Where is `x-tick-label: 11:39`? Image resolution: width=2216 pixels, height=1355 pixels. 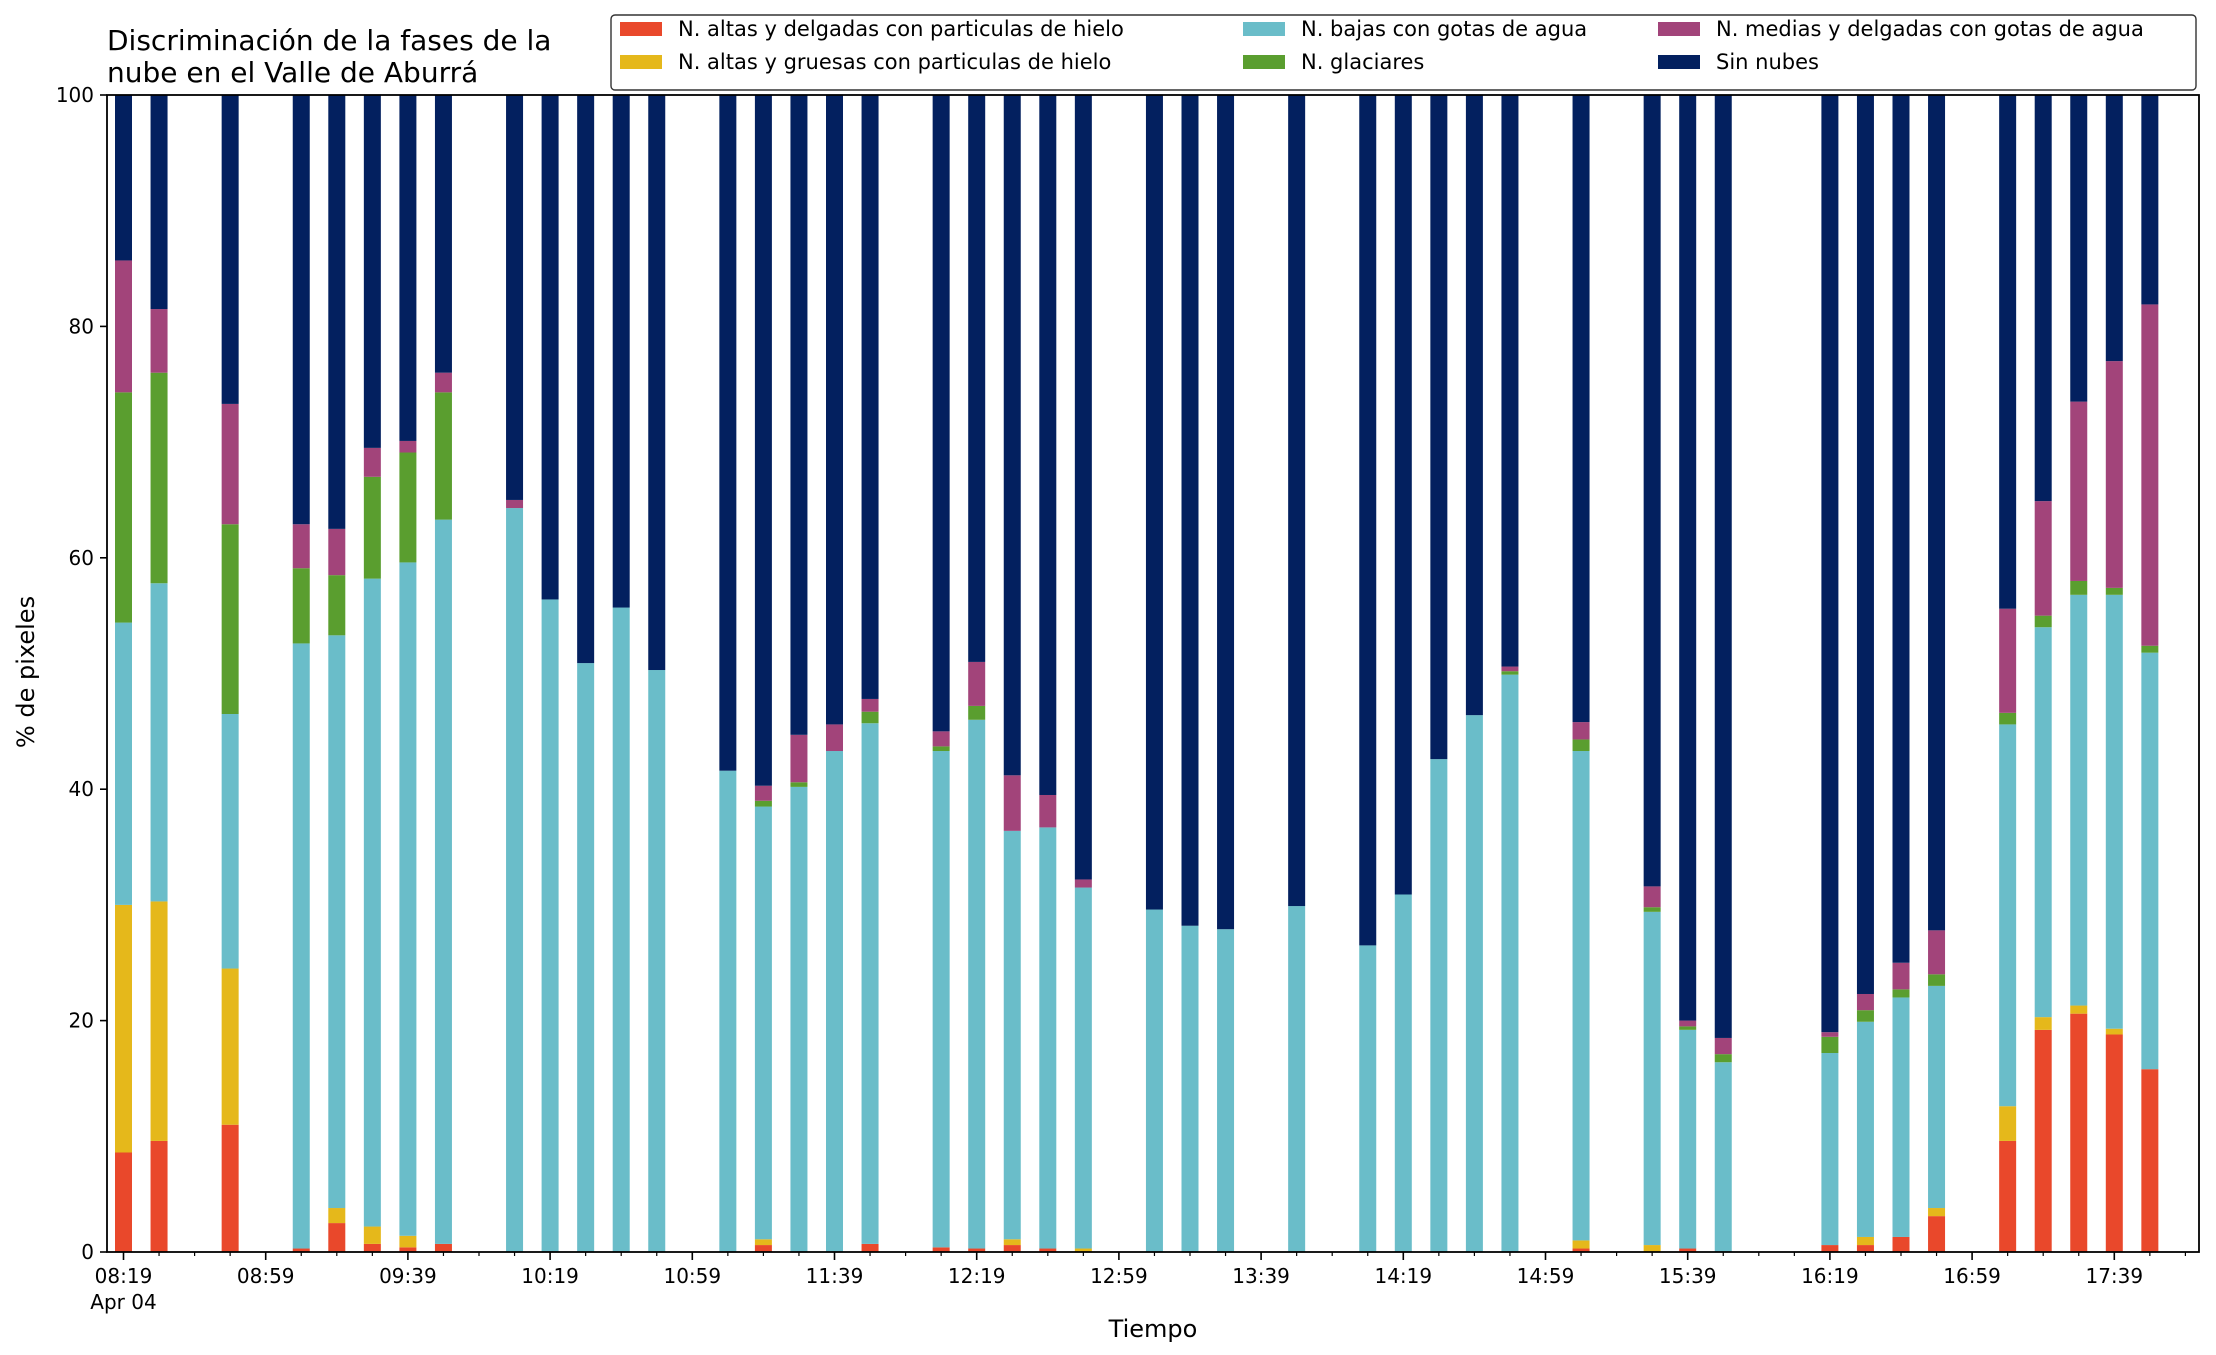
x-tick-label: 11:39 is located at coordinates (835, 1276).